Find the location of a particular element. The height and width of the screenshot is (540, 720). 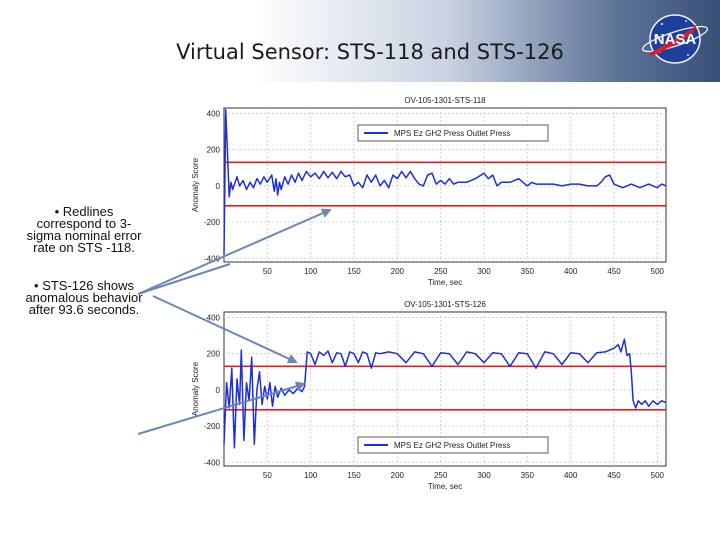

nasa-logo: NASA is located at coordinates (675, 39).